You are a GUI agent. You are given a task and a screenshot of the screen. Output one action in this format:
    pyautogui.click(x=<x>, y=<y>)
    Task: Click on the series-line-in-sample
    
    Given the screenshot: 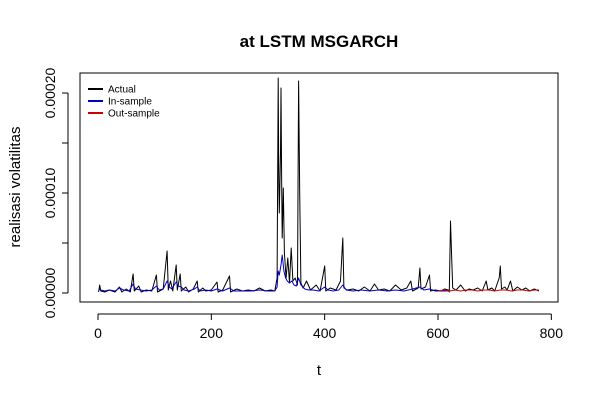 What is the action you would take?
    pyautogui.click(x=273, y=273)
    